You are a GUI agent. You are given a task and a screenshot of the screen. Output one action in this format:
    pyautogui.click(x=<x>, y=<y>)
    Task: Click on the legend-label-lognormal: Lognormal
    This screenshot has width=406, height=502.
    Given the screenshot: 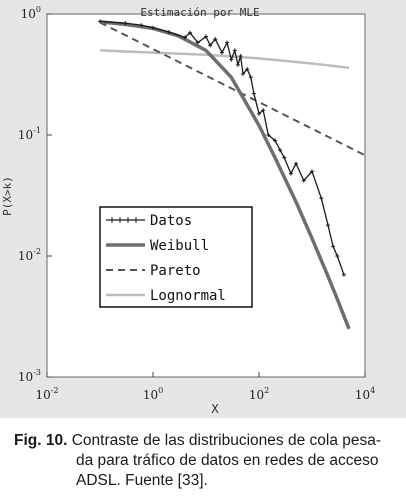 What is the action you would take?
    pyautogui.click(x=188, y=296)
    